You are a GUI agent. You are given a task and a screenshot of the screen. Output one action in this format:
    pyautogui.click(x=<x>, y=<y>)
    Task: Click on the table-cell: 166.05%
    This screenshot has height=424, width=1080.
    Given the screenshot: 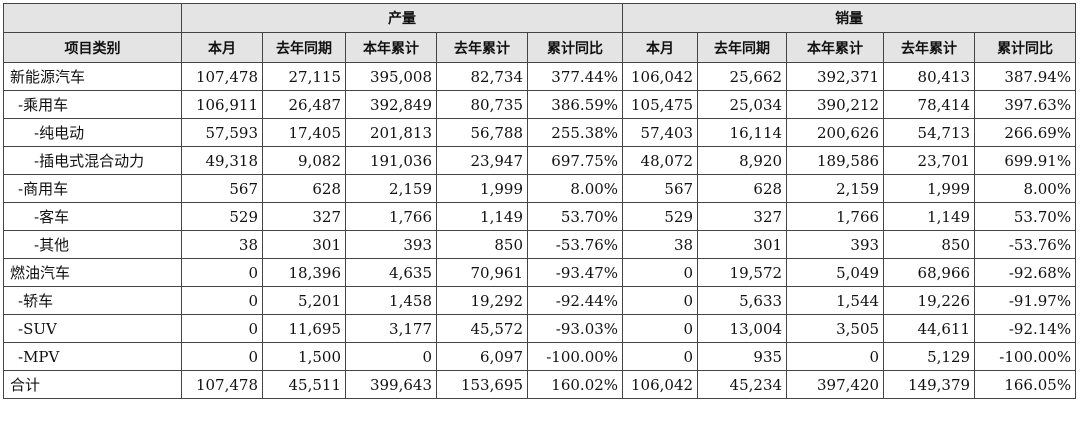 What is the action you would take?
    pyautogui.click(x=1025, y=384)
    